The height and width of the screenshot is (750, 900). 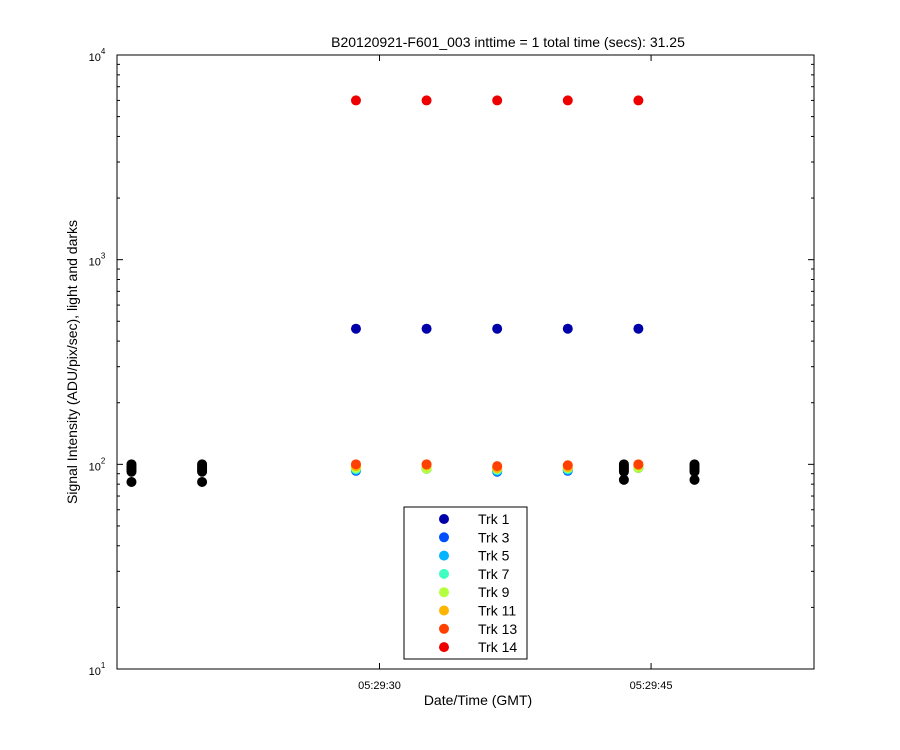 I want to click on legend-label: Trk 11, so click(x=497, y=611).